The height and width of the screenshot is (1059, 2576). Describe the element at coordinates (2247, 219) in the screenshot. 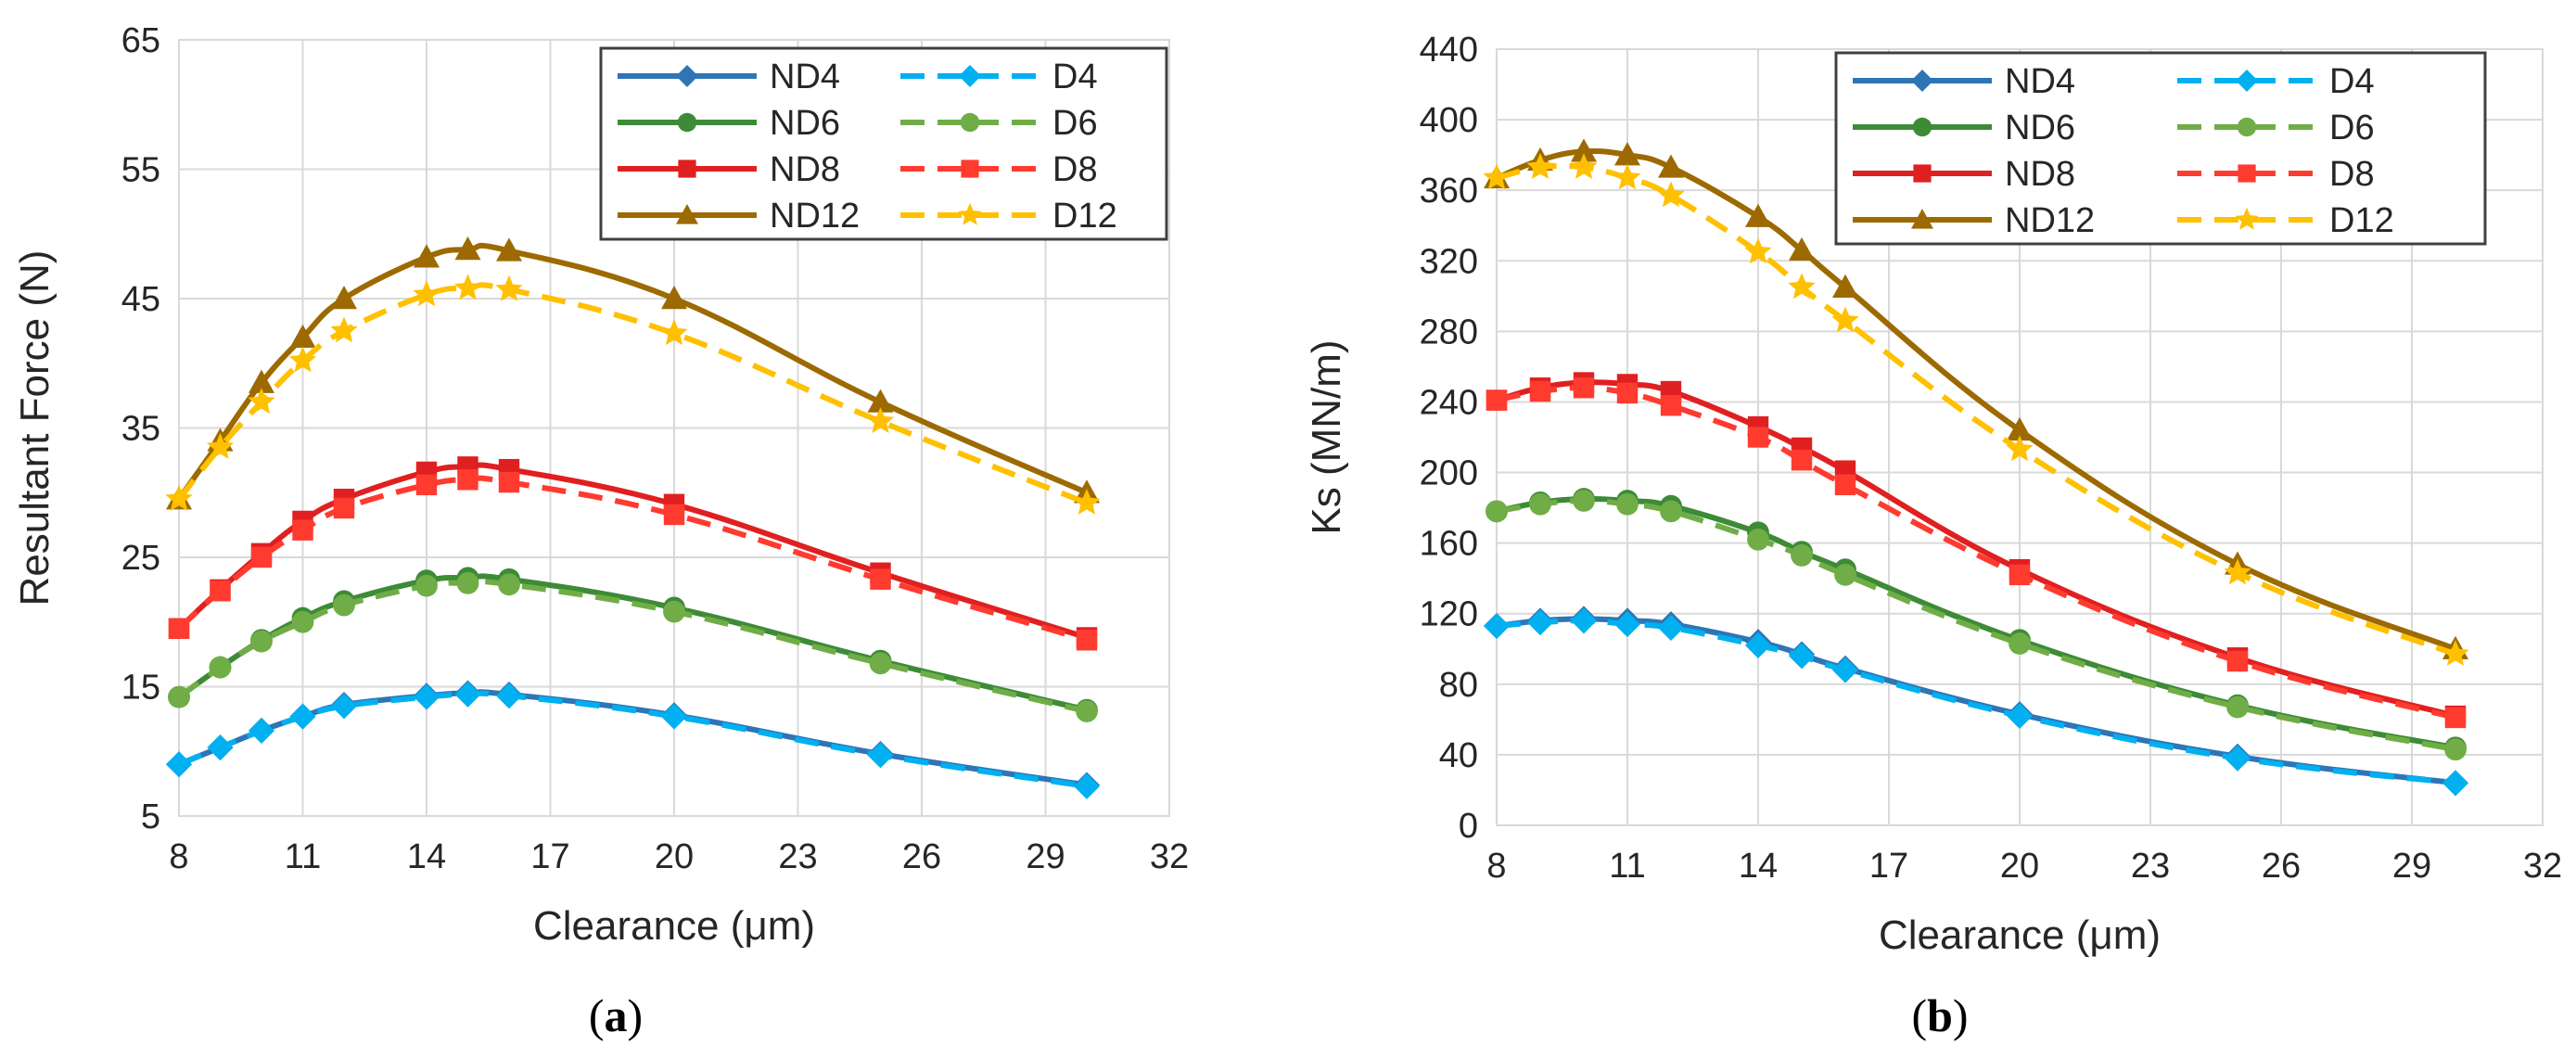

I see `legend-marker-d12` at that location.